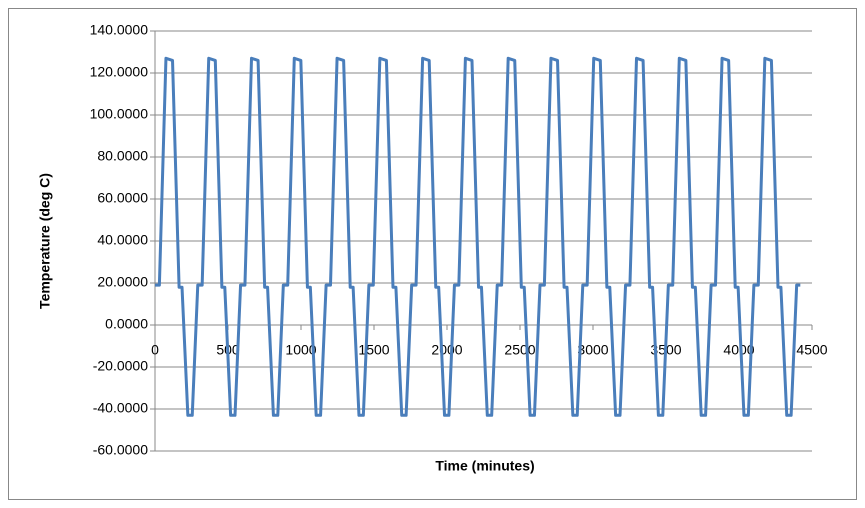 This screenshot has width=865, height=508. Describe the element at coordinates (120, 366) in the screenshot. I see `y-tick-label: -20.0000` at that location.